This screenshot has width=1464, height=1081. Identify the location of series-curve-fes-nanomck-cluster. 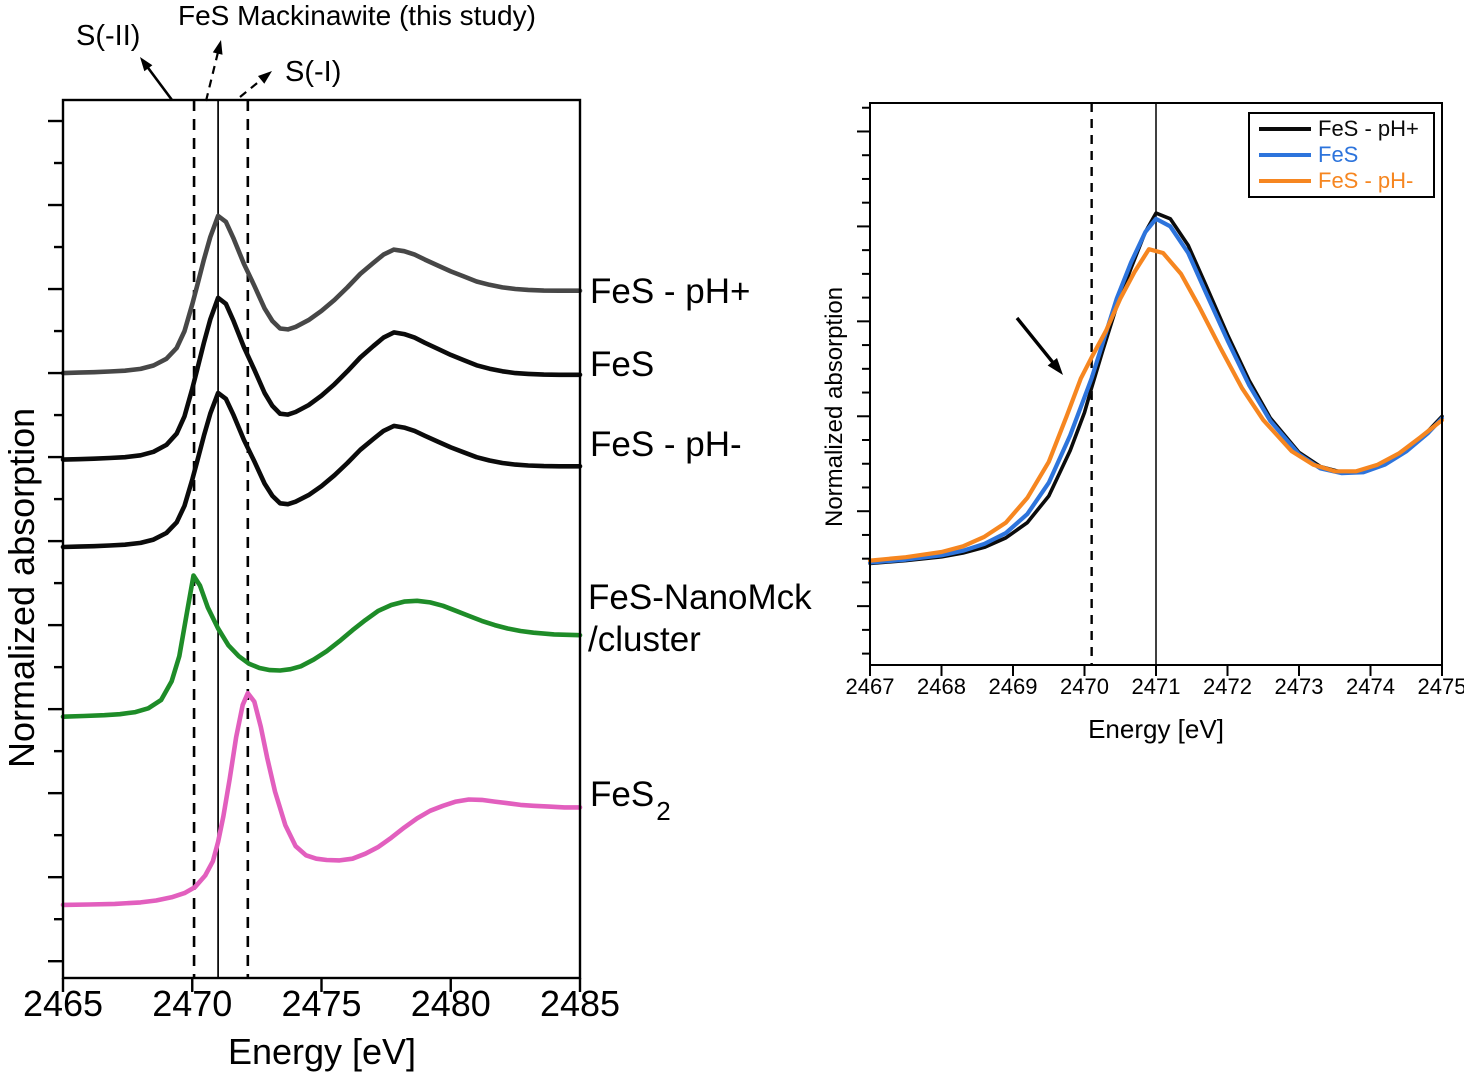
(321, 646).